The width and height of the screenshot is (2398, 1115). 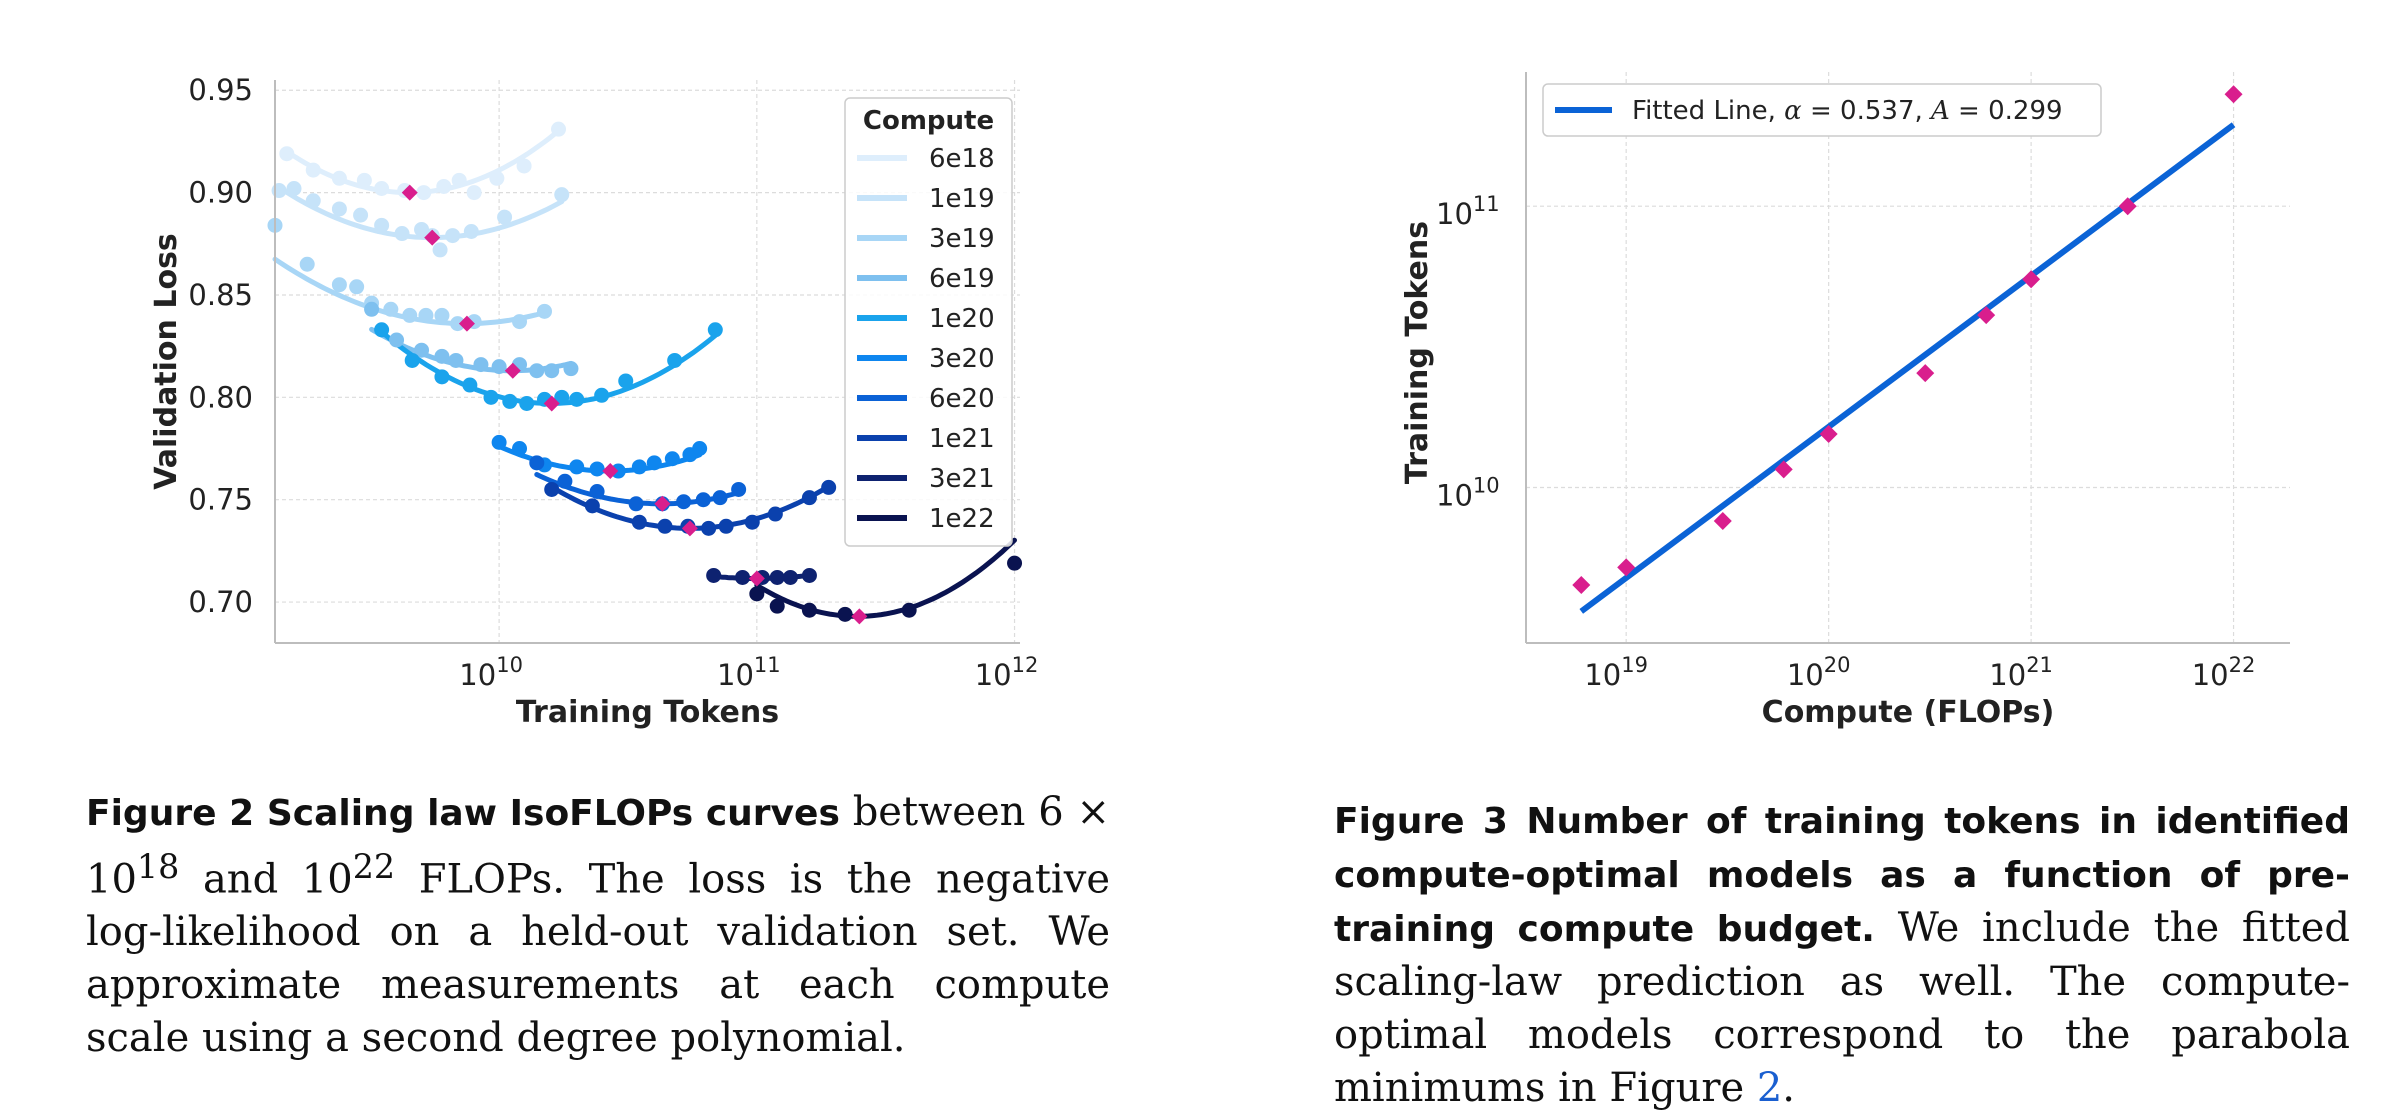 What do you see at coordinates (166, 361) in the screenshot?
I see `chart1-y-axis-label: Validation Loss` at bounding box center [166, 361].